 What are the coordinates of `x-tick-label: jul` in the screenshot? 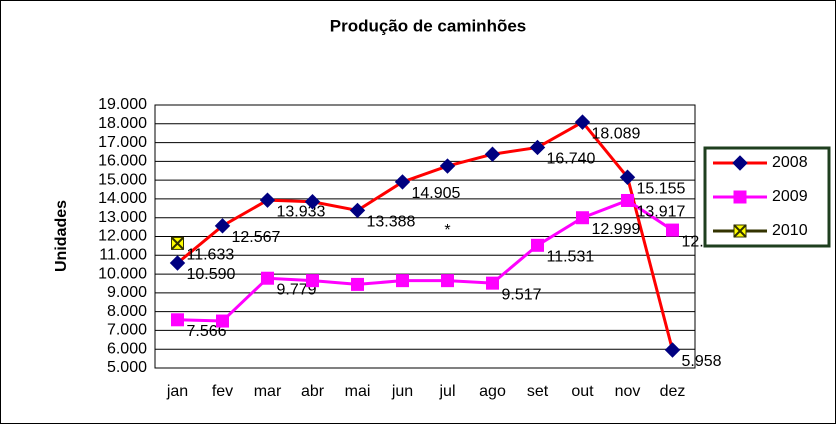 It's located at (446, 391).